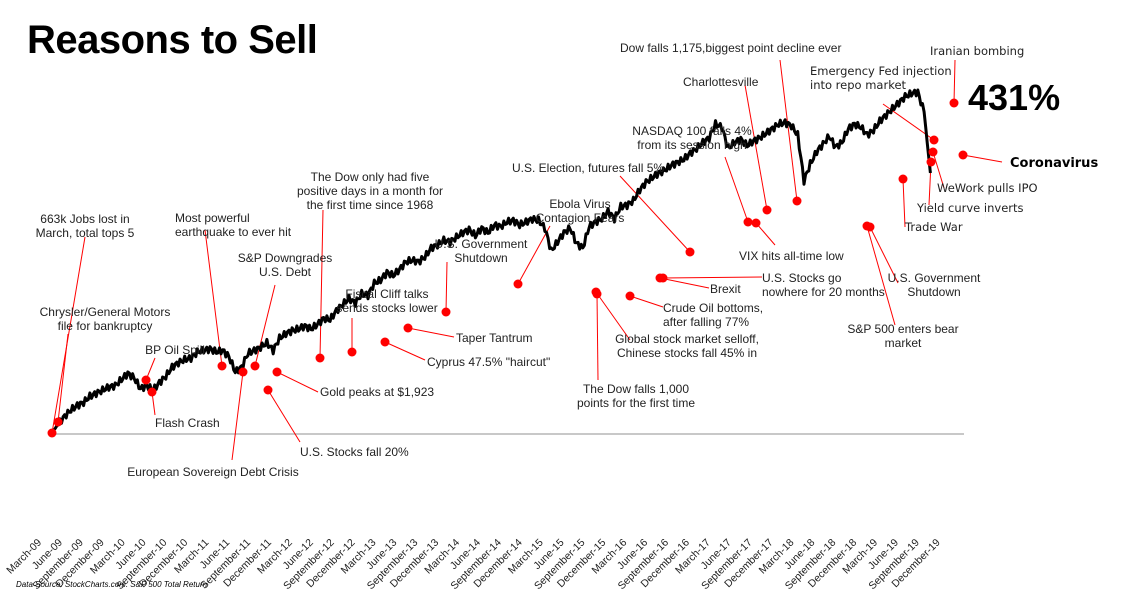 The height and width of the screenshot is (596, 1124). Describe the element at coordinates (488, 362) in the screenshot. I see `annotation-label-line: Cyprus 47.5% "haircut"` at that location.